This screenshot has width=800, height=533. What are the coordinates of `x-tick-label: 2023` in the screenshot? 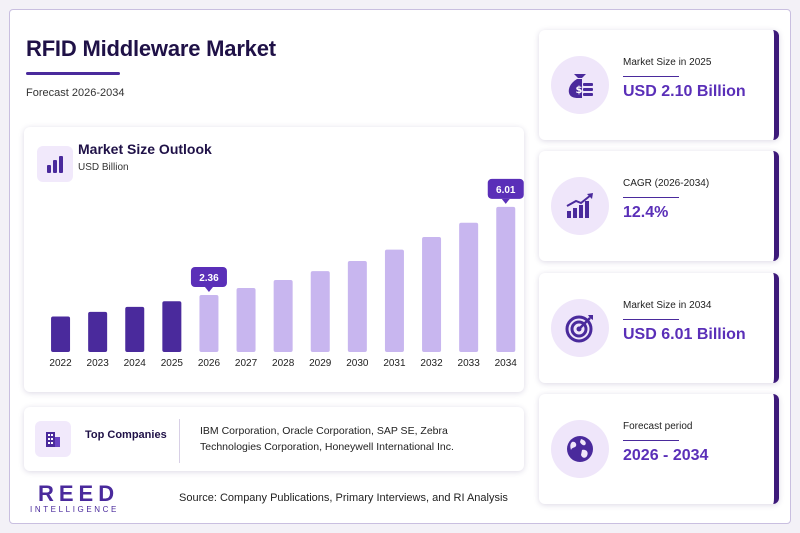 It's located at (98, 363).